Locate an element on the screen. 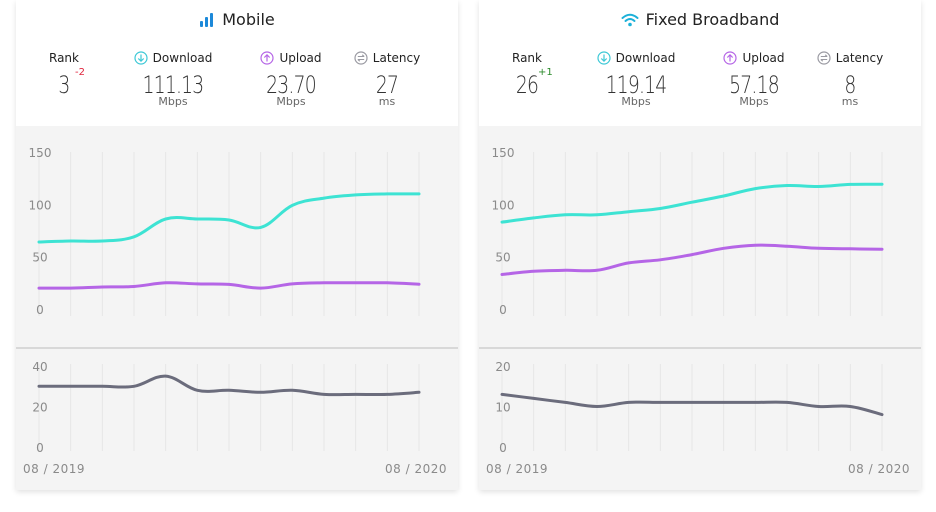 Image resolution: width=936 pixels, height=512 pixels. latency-stat: Latency 27 ms is located at coordinates (387, 79).